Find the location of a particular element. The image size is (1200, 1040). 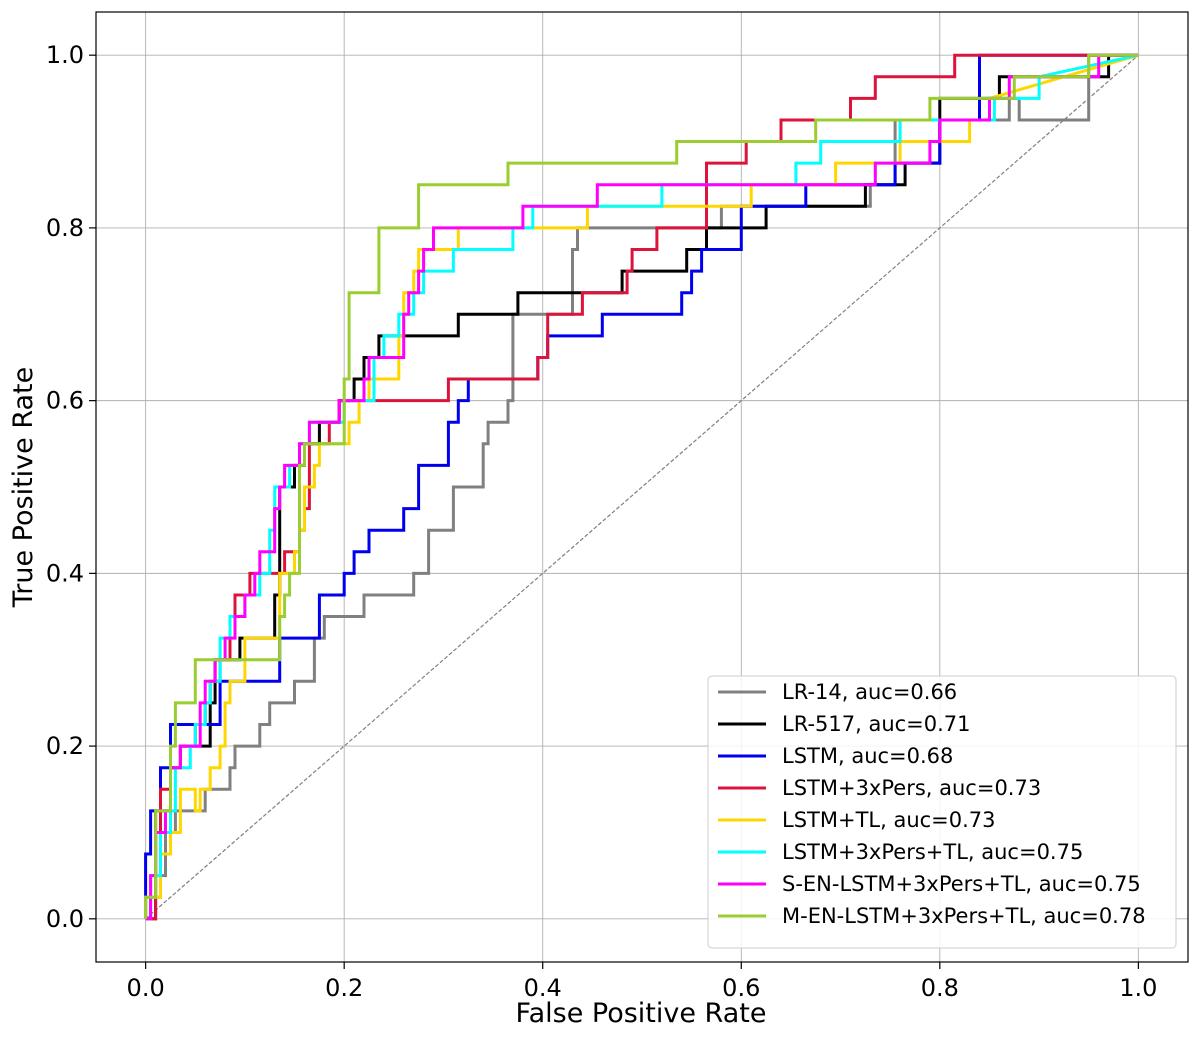

y-tick-label-2: 0.4 is located at coordinates (65, 573).